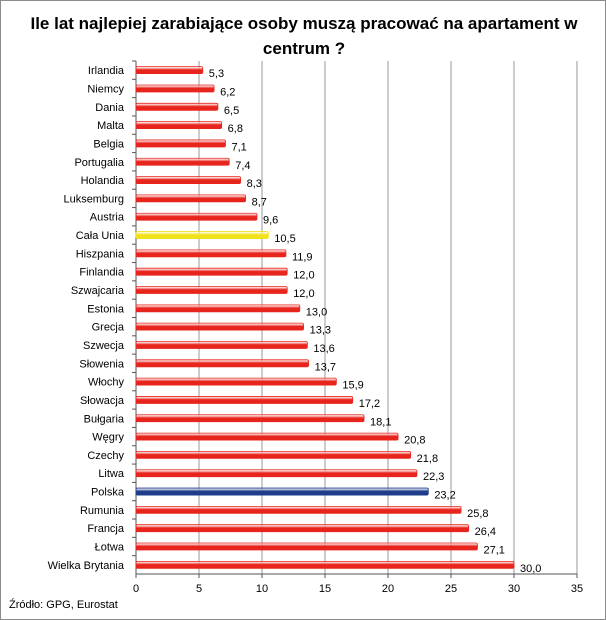 This screenshot has width=606, height=620. I want to click on value-label: 8,7, so click(259, 202).